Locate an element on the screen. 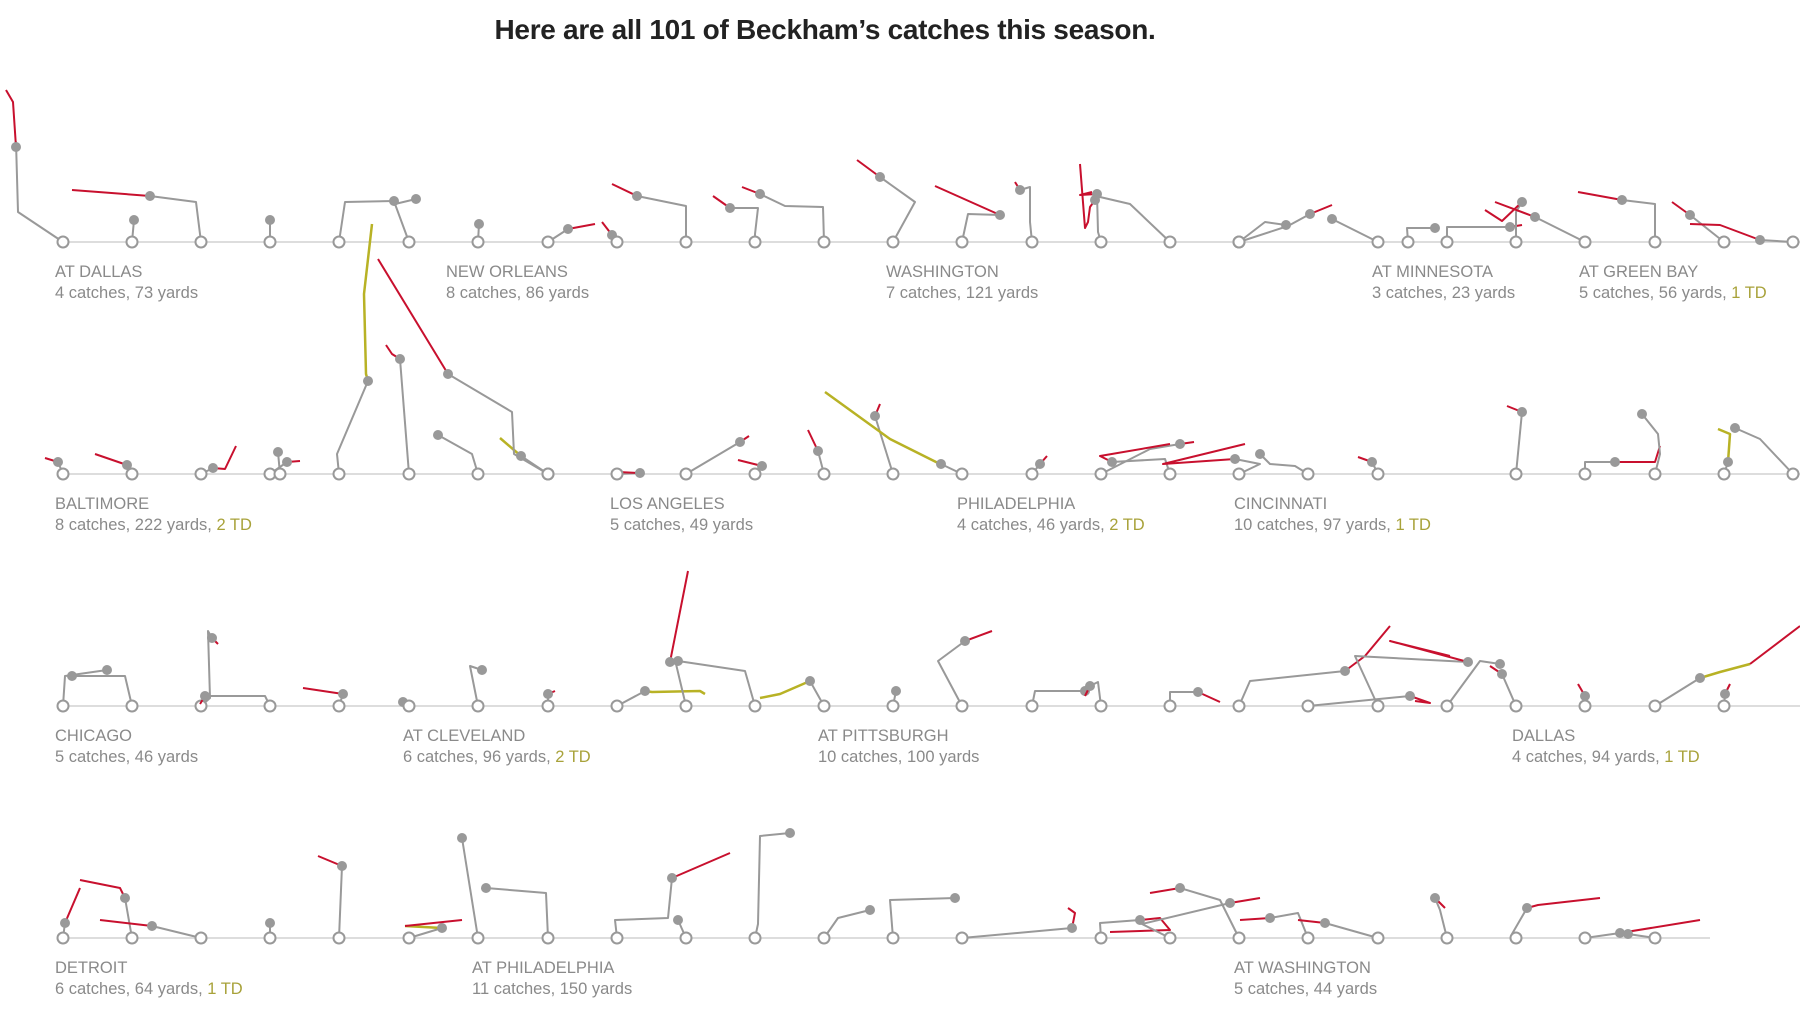 The image size is (1800, 1014). game-stats: 8 catches, 86 yards is located at coordinates (517, 293).